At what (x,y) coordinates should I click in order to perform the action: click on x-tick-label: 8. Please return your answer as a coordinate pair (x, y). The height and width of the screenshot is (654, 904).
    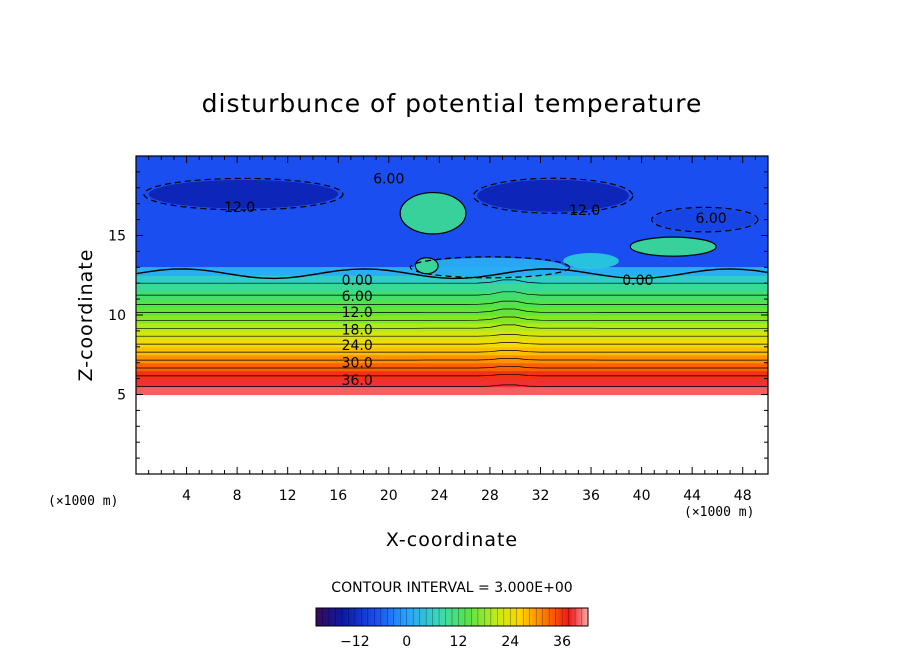
    Looking at the image, I should click on (237, 496).